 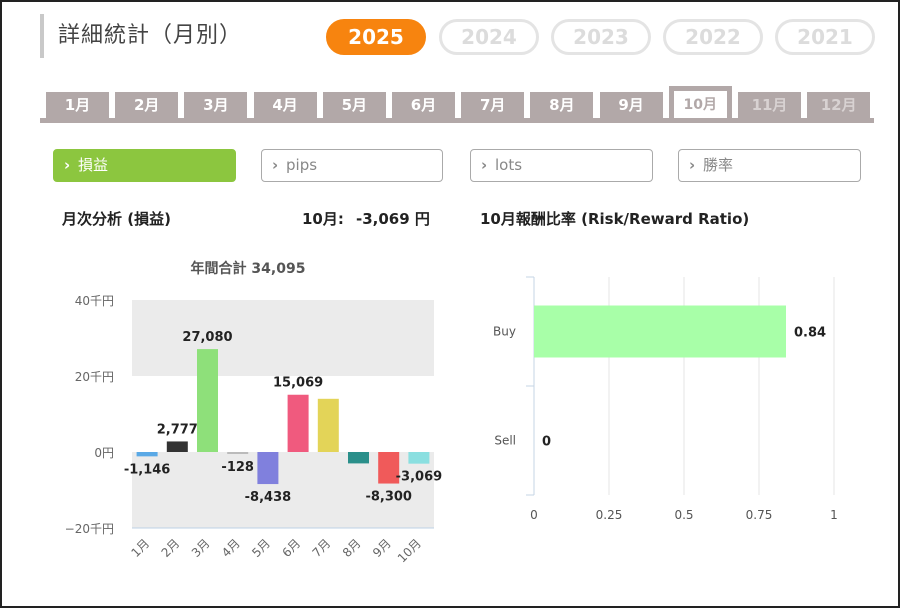 I want to click on current-month-value: -3,069 円, so click(x=393, y=219).